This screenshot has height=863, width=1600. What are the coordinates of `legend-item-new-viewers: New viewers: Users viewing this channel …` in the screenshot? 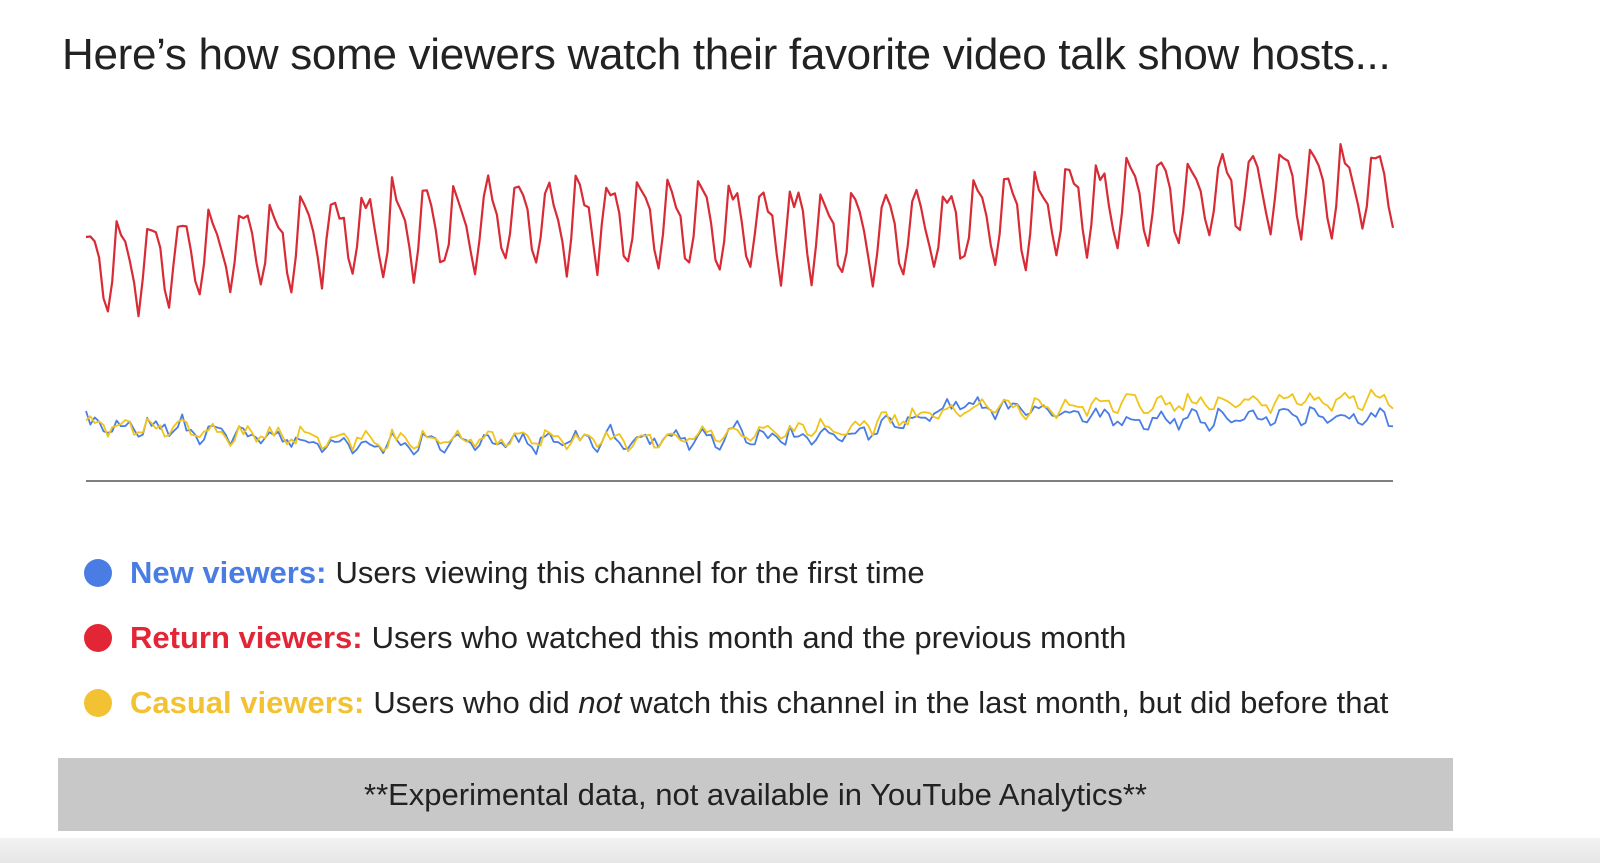 It's located at (824, 572).